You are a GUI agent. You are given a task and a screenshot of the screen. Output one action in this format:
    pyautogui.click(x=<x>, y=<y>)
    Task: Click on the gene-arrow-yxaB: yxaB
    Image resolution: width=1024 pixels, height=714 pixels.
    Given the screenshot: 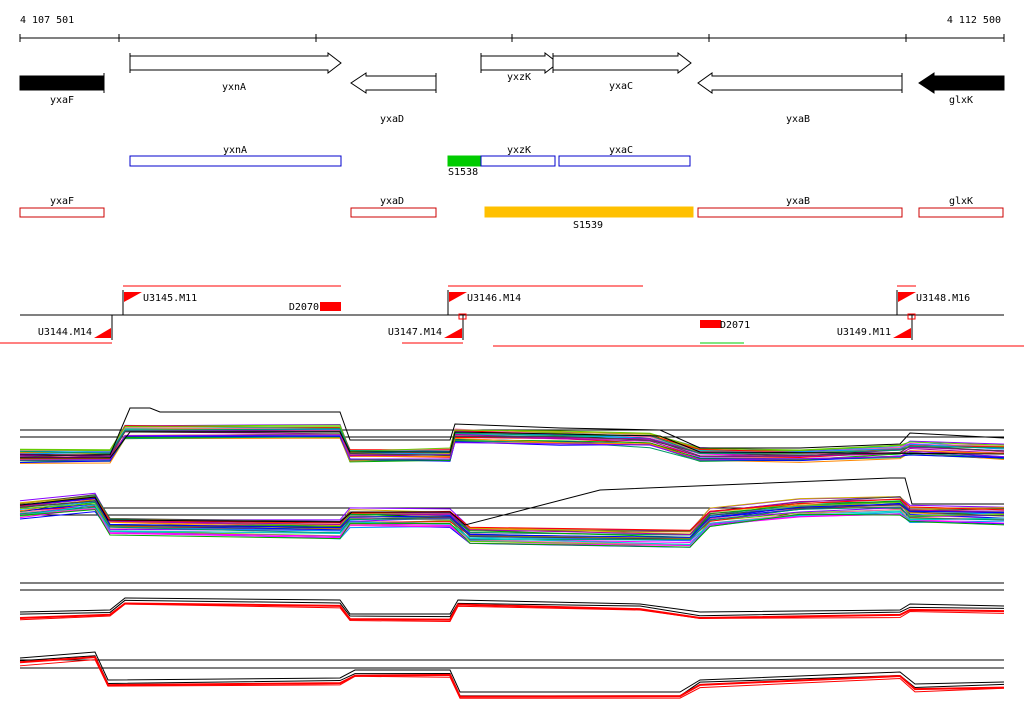 What is the action you would take?
    pyautogui.click(x=800, y=98)
    